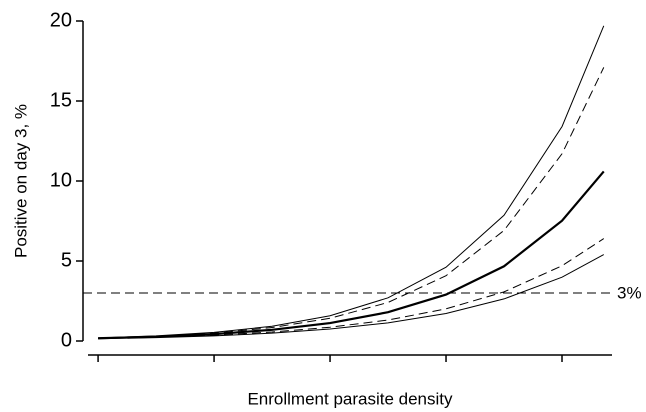  Describe the element at coordinates (66, 340) in the screenshot. I see `y-tick-label: 0` at that location.